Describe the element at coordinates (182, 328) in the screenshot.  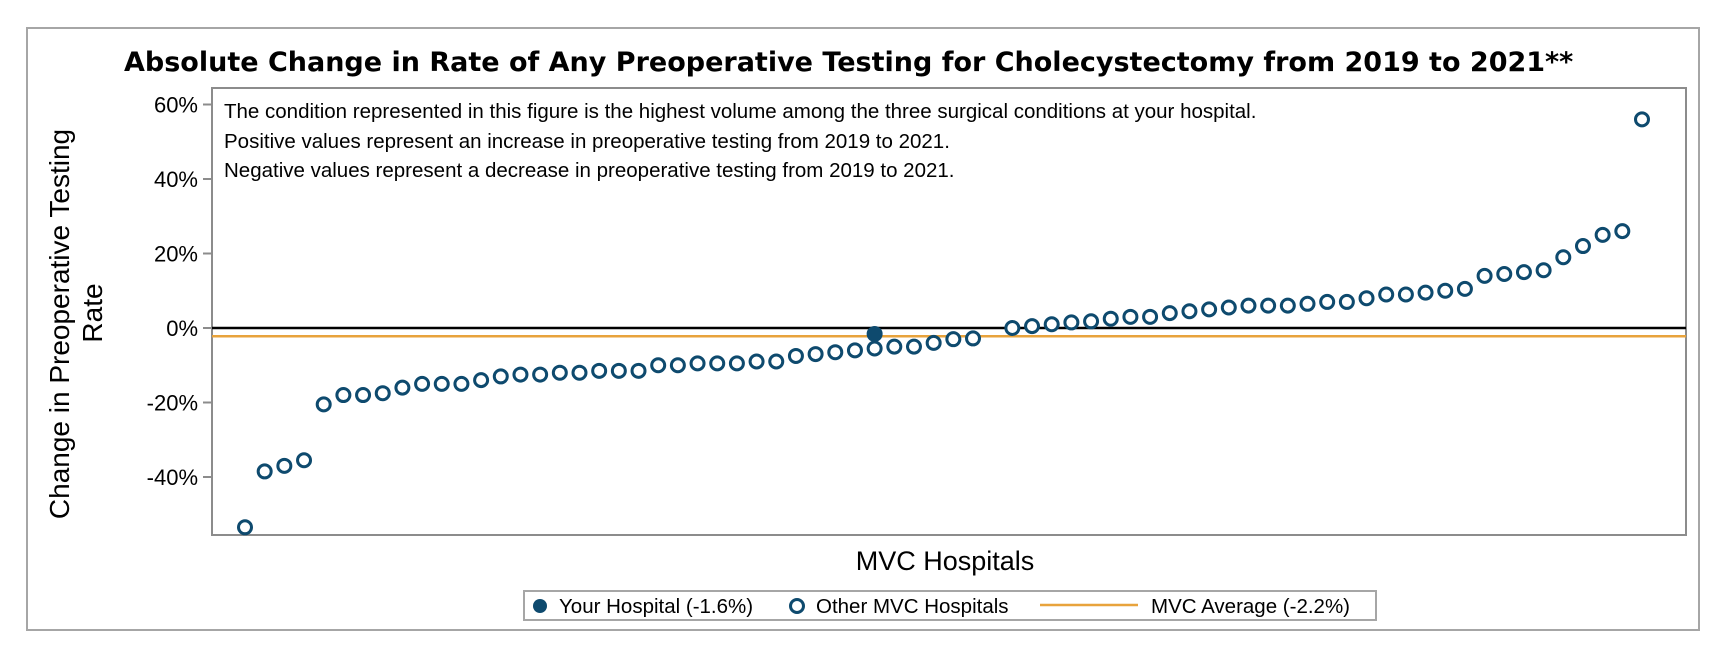
I see `y-tick-label: 0%` at that location.